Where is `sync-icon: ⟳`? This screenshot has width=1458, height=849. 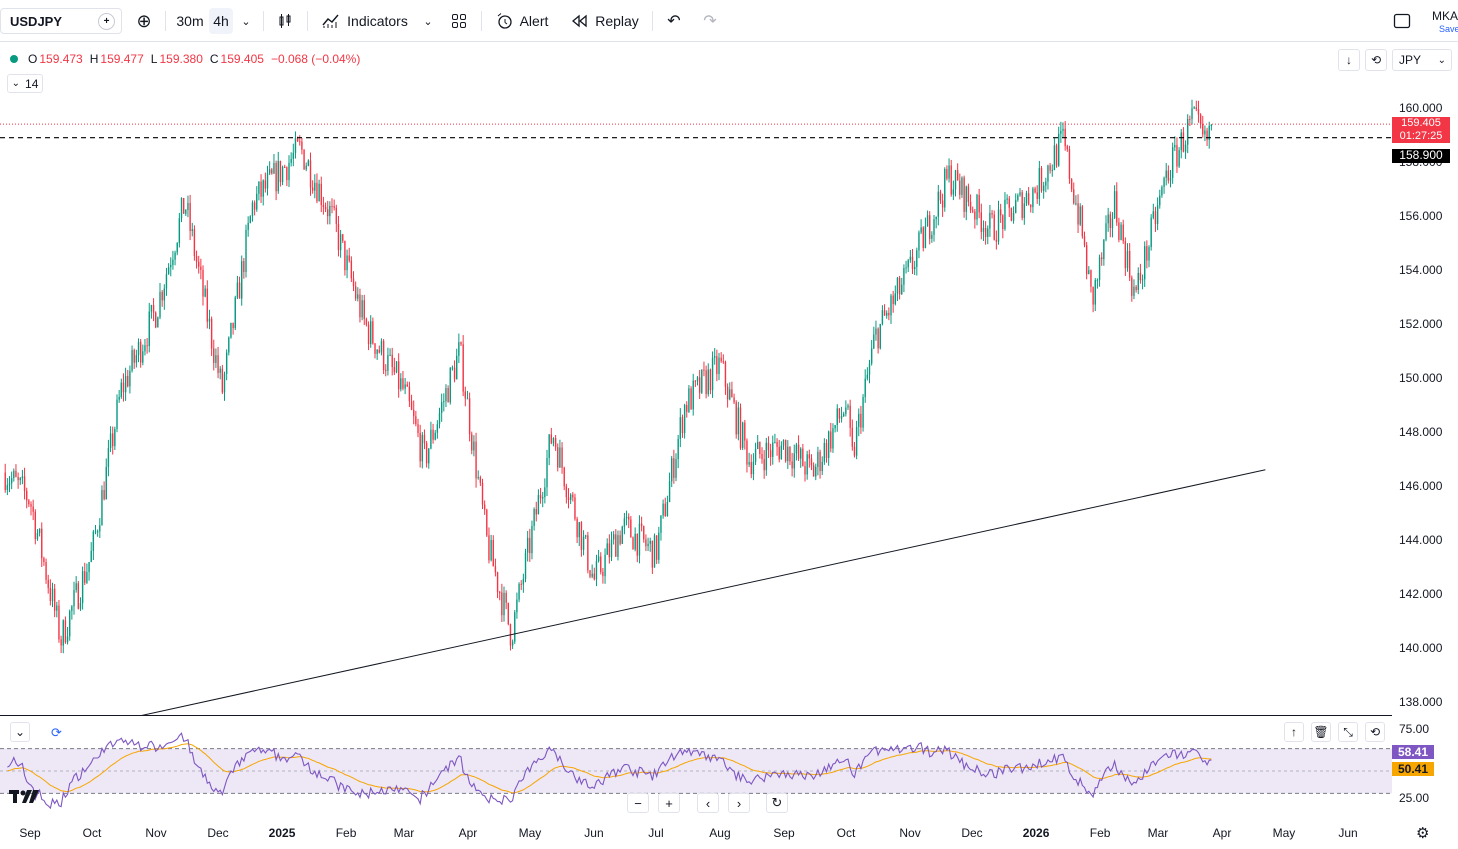
sync-icon: ⟳ is located at coordinates (56, 732).